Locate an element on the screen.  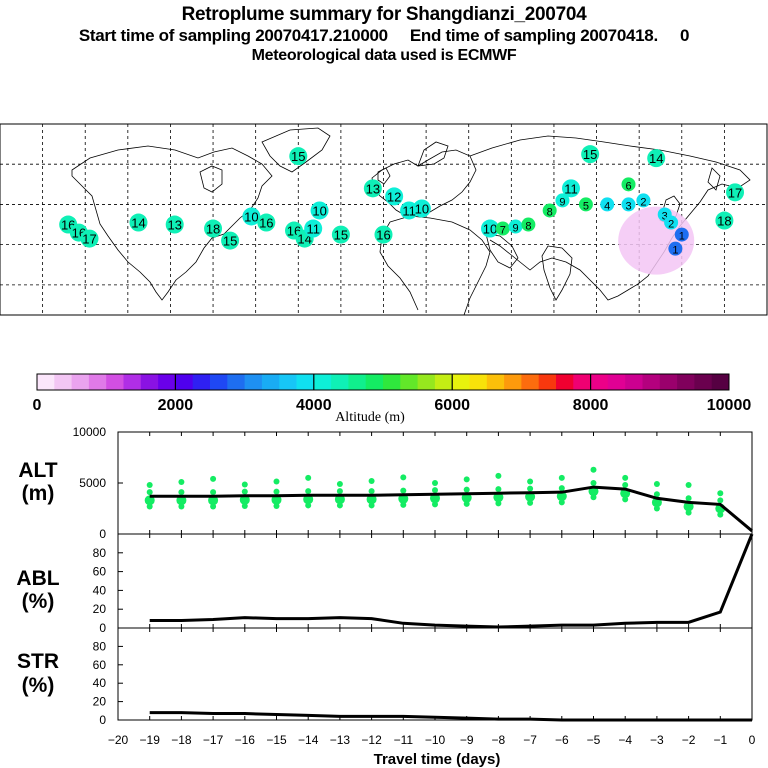
plume-day-label: 13 is located at coordinates (174, 225).